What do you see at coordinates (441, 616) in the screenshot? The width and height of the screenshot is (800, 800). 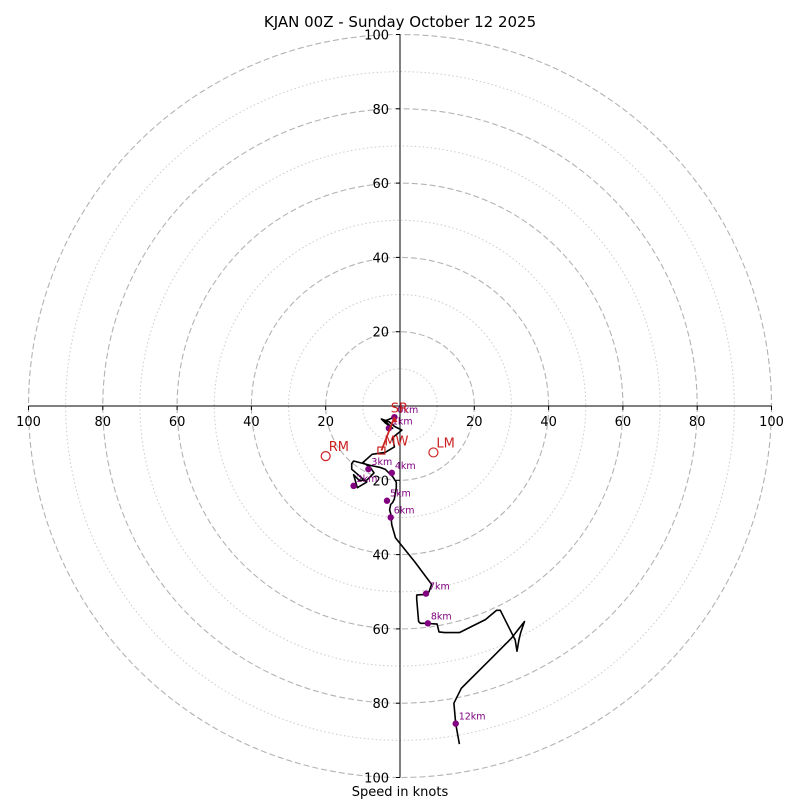 I see `km-marker-label: 8km` at bounding box center [441, 616].